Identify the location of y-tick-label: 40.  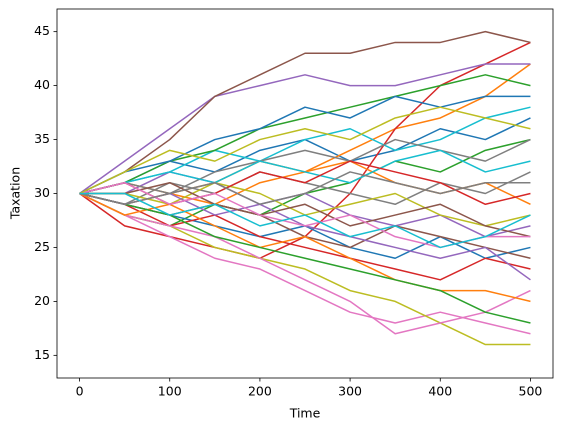
(42, 84).